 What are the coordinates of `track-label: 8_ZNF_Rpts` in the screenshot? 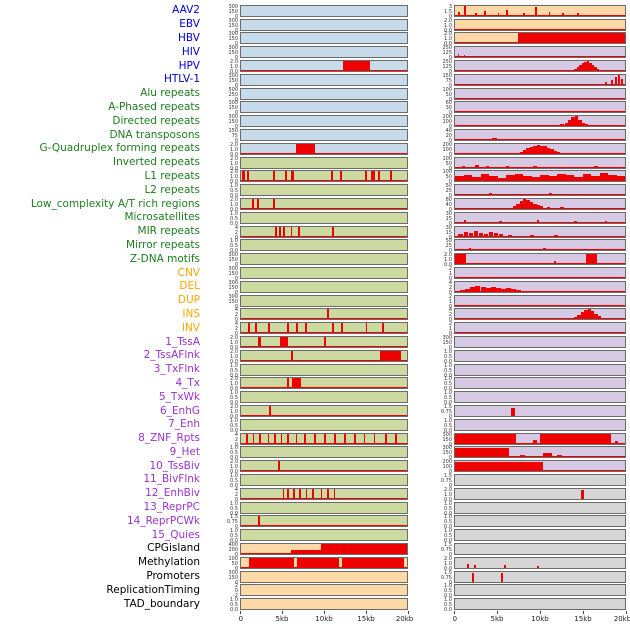 It's located at (169, 438).